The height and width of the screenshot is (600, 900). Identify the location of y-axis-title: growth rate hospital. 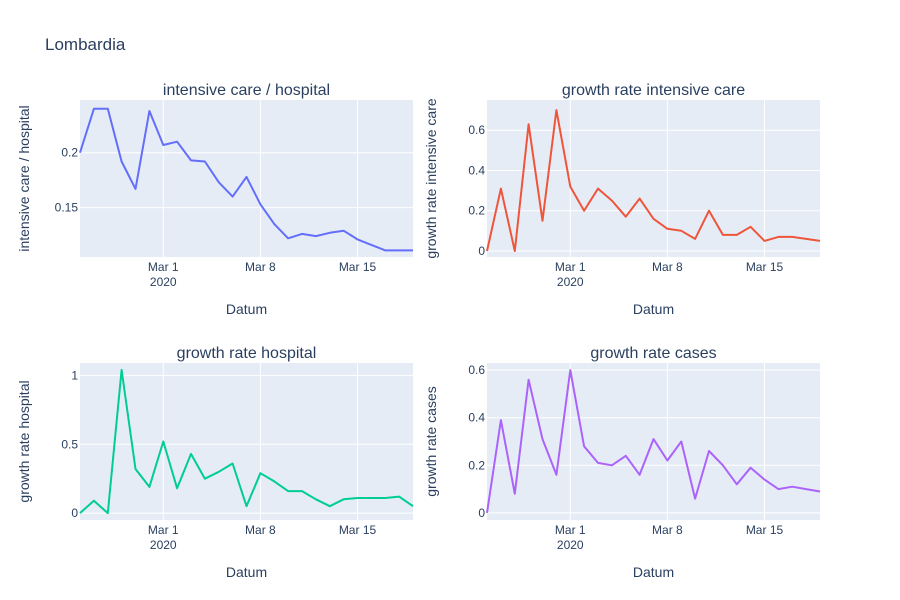
(24, 441).